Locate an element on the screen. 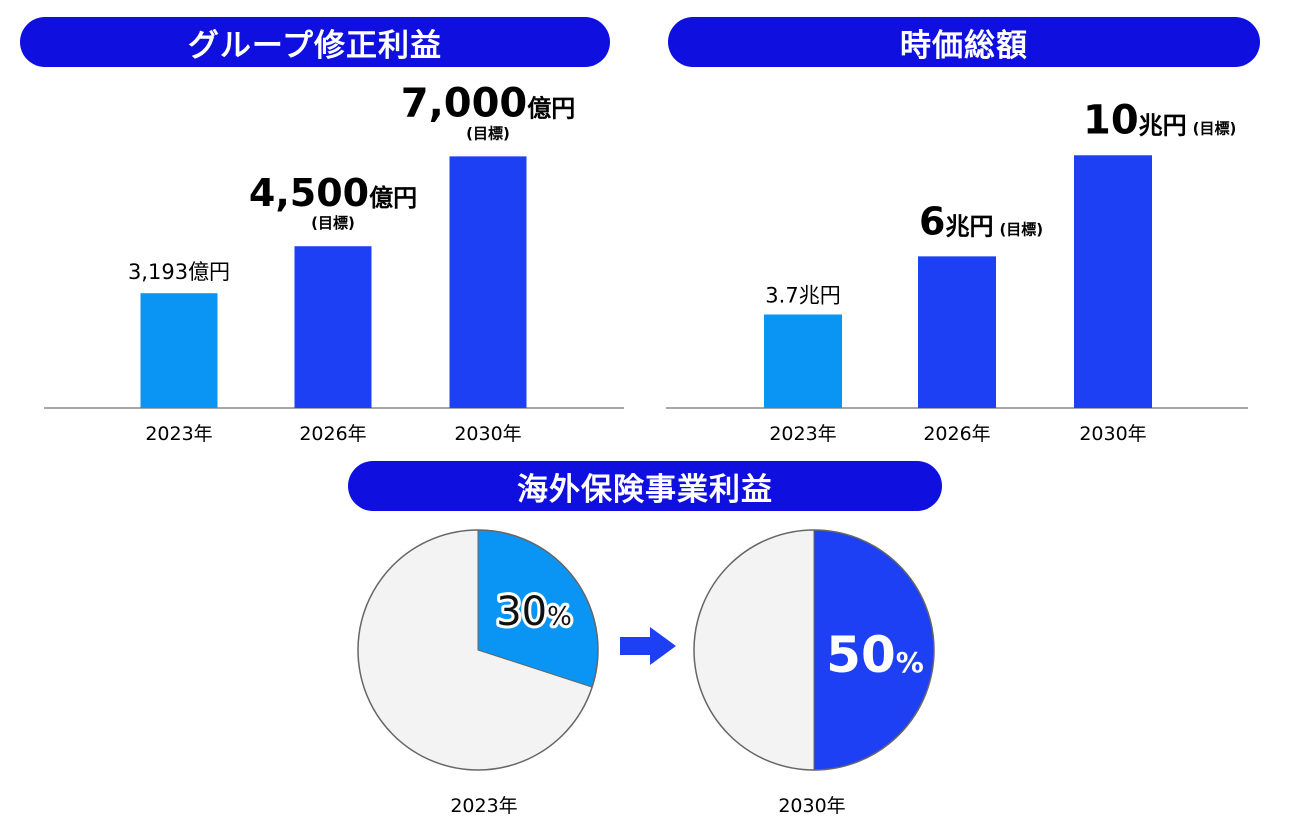 The image size is (1290, 840). pie-year-label: 2030年 is located at coordinates (811, 806).